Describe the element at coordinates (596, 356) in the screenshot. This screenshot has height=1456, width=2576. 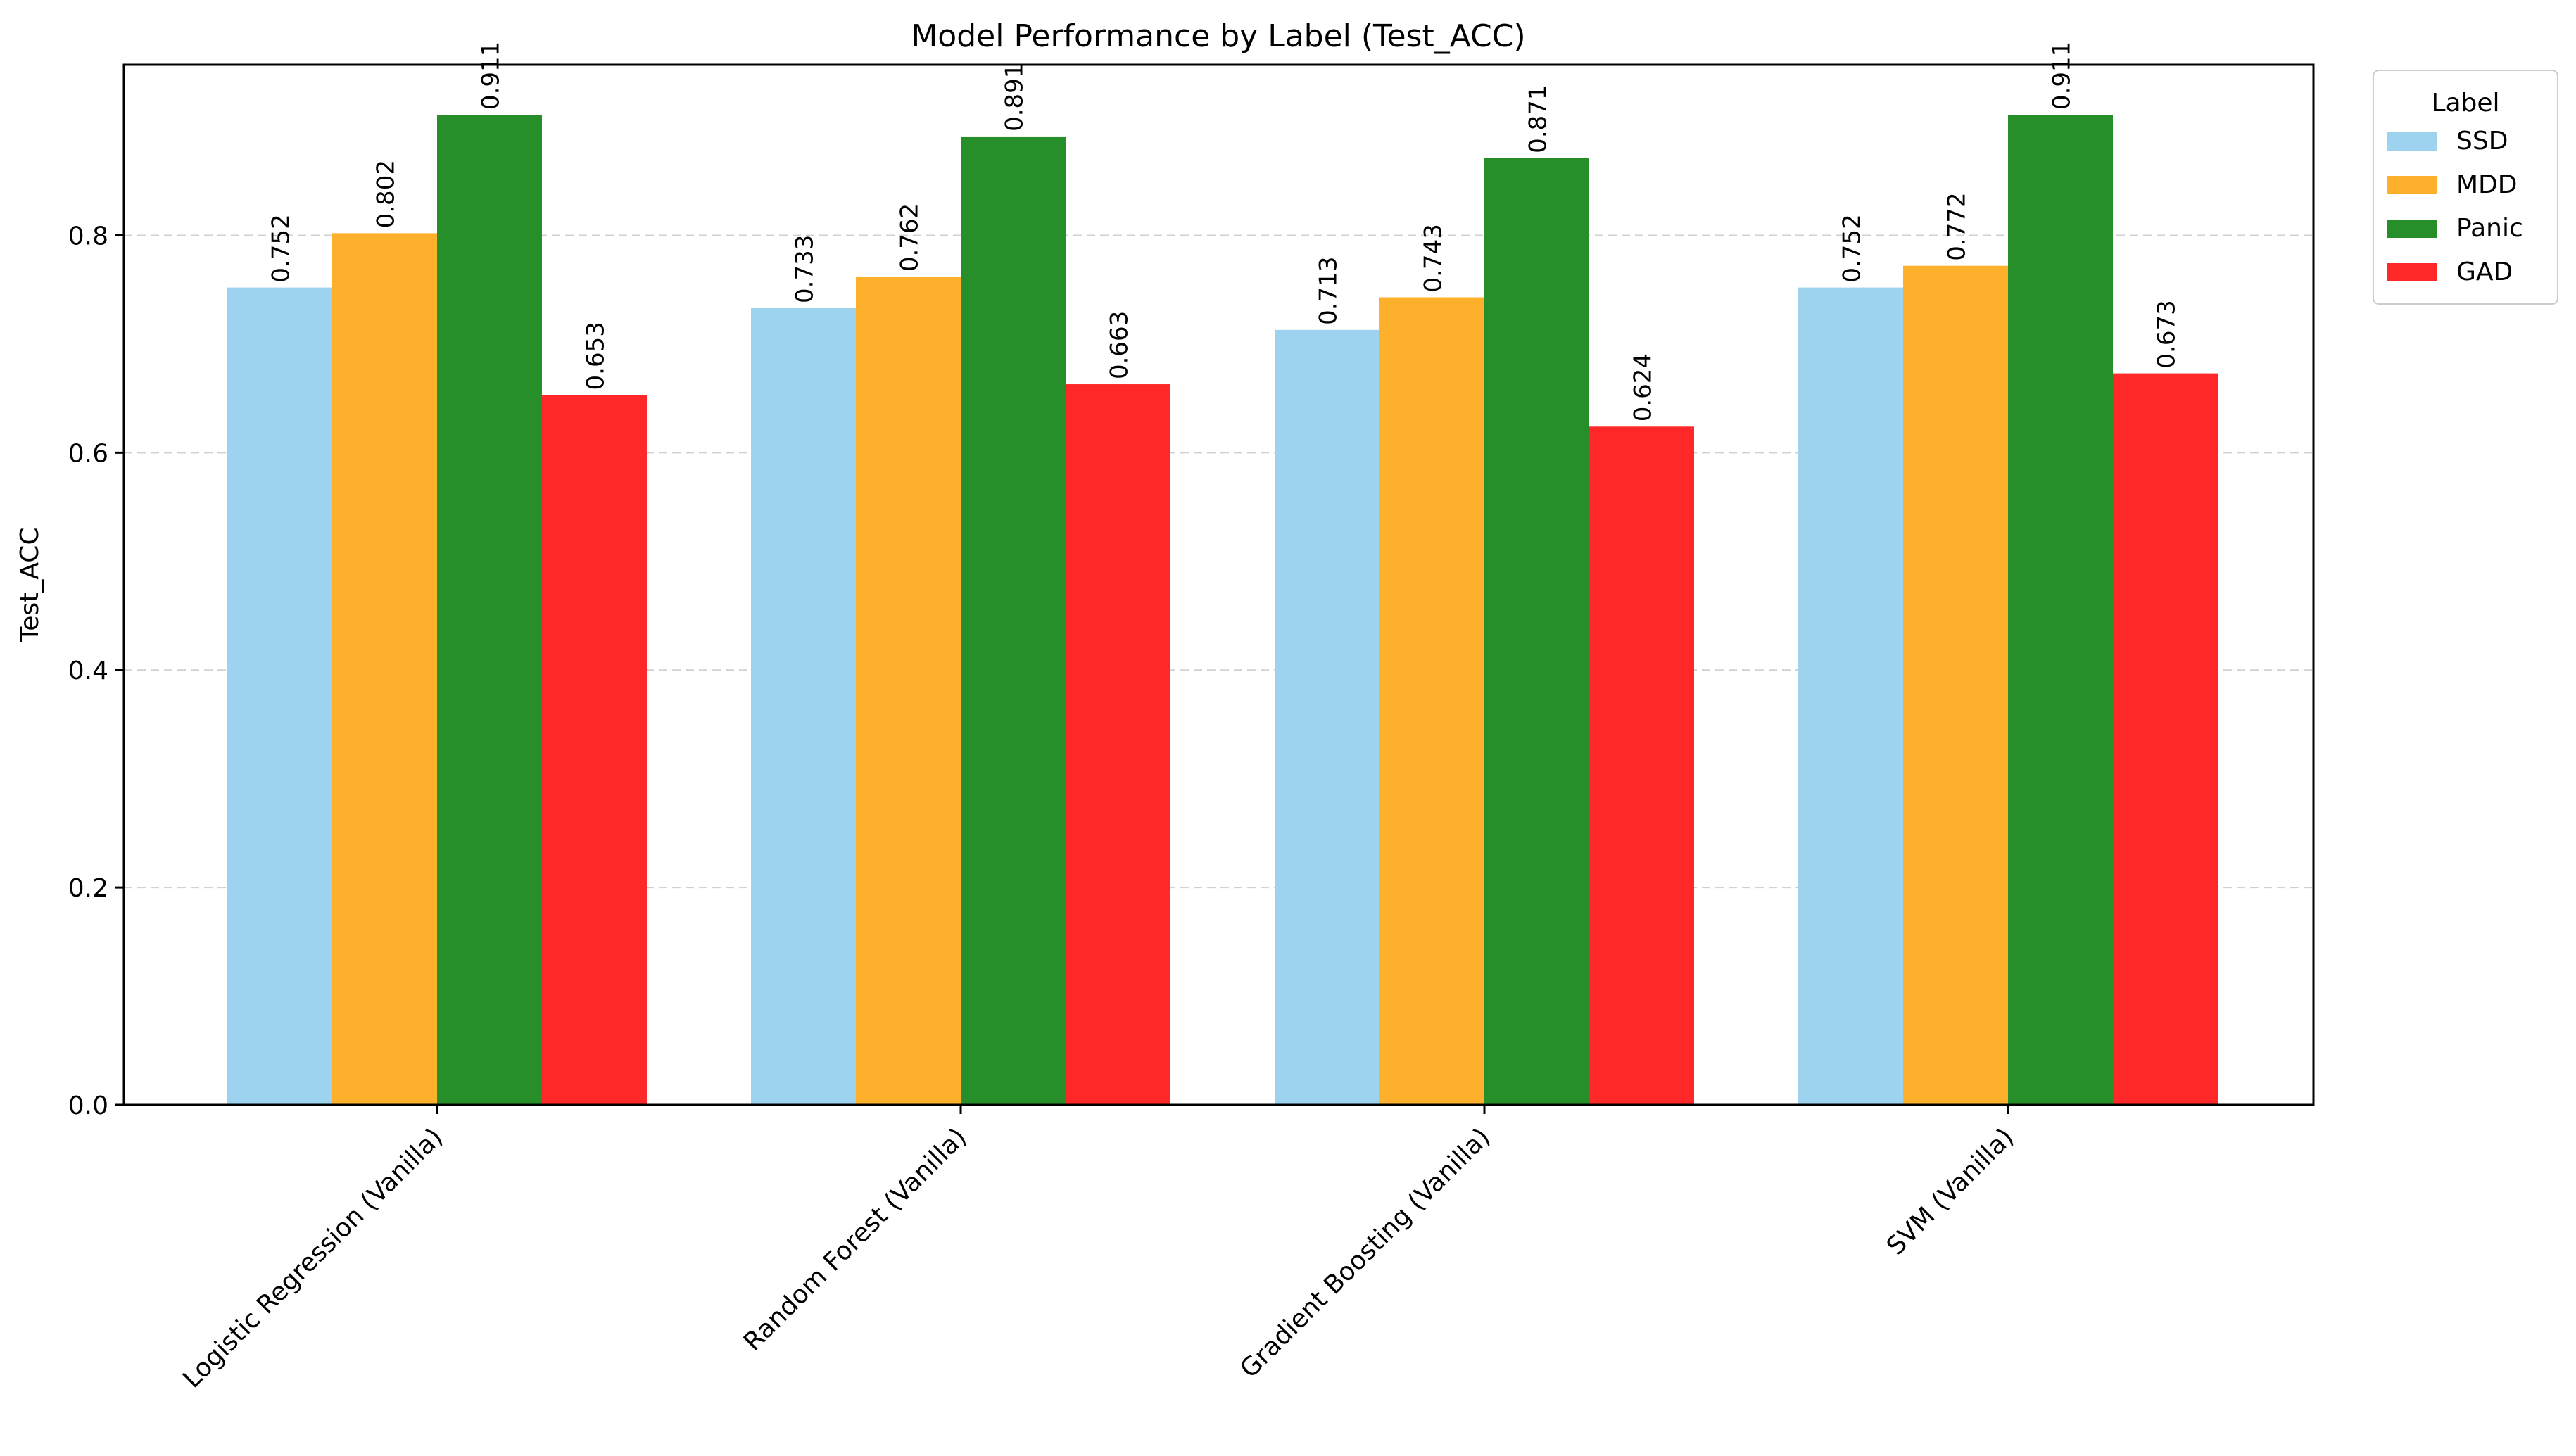
I see `data-label: 0.653` at that location.